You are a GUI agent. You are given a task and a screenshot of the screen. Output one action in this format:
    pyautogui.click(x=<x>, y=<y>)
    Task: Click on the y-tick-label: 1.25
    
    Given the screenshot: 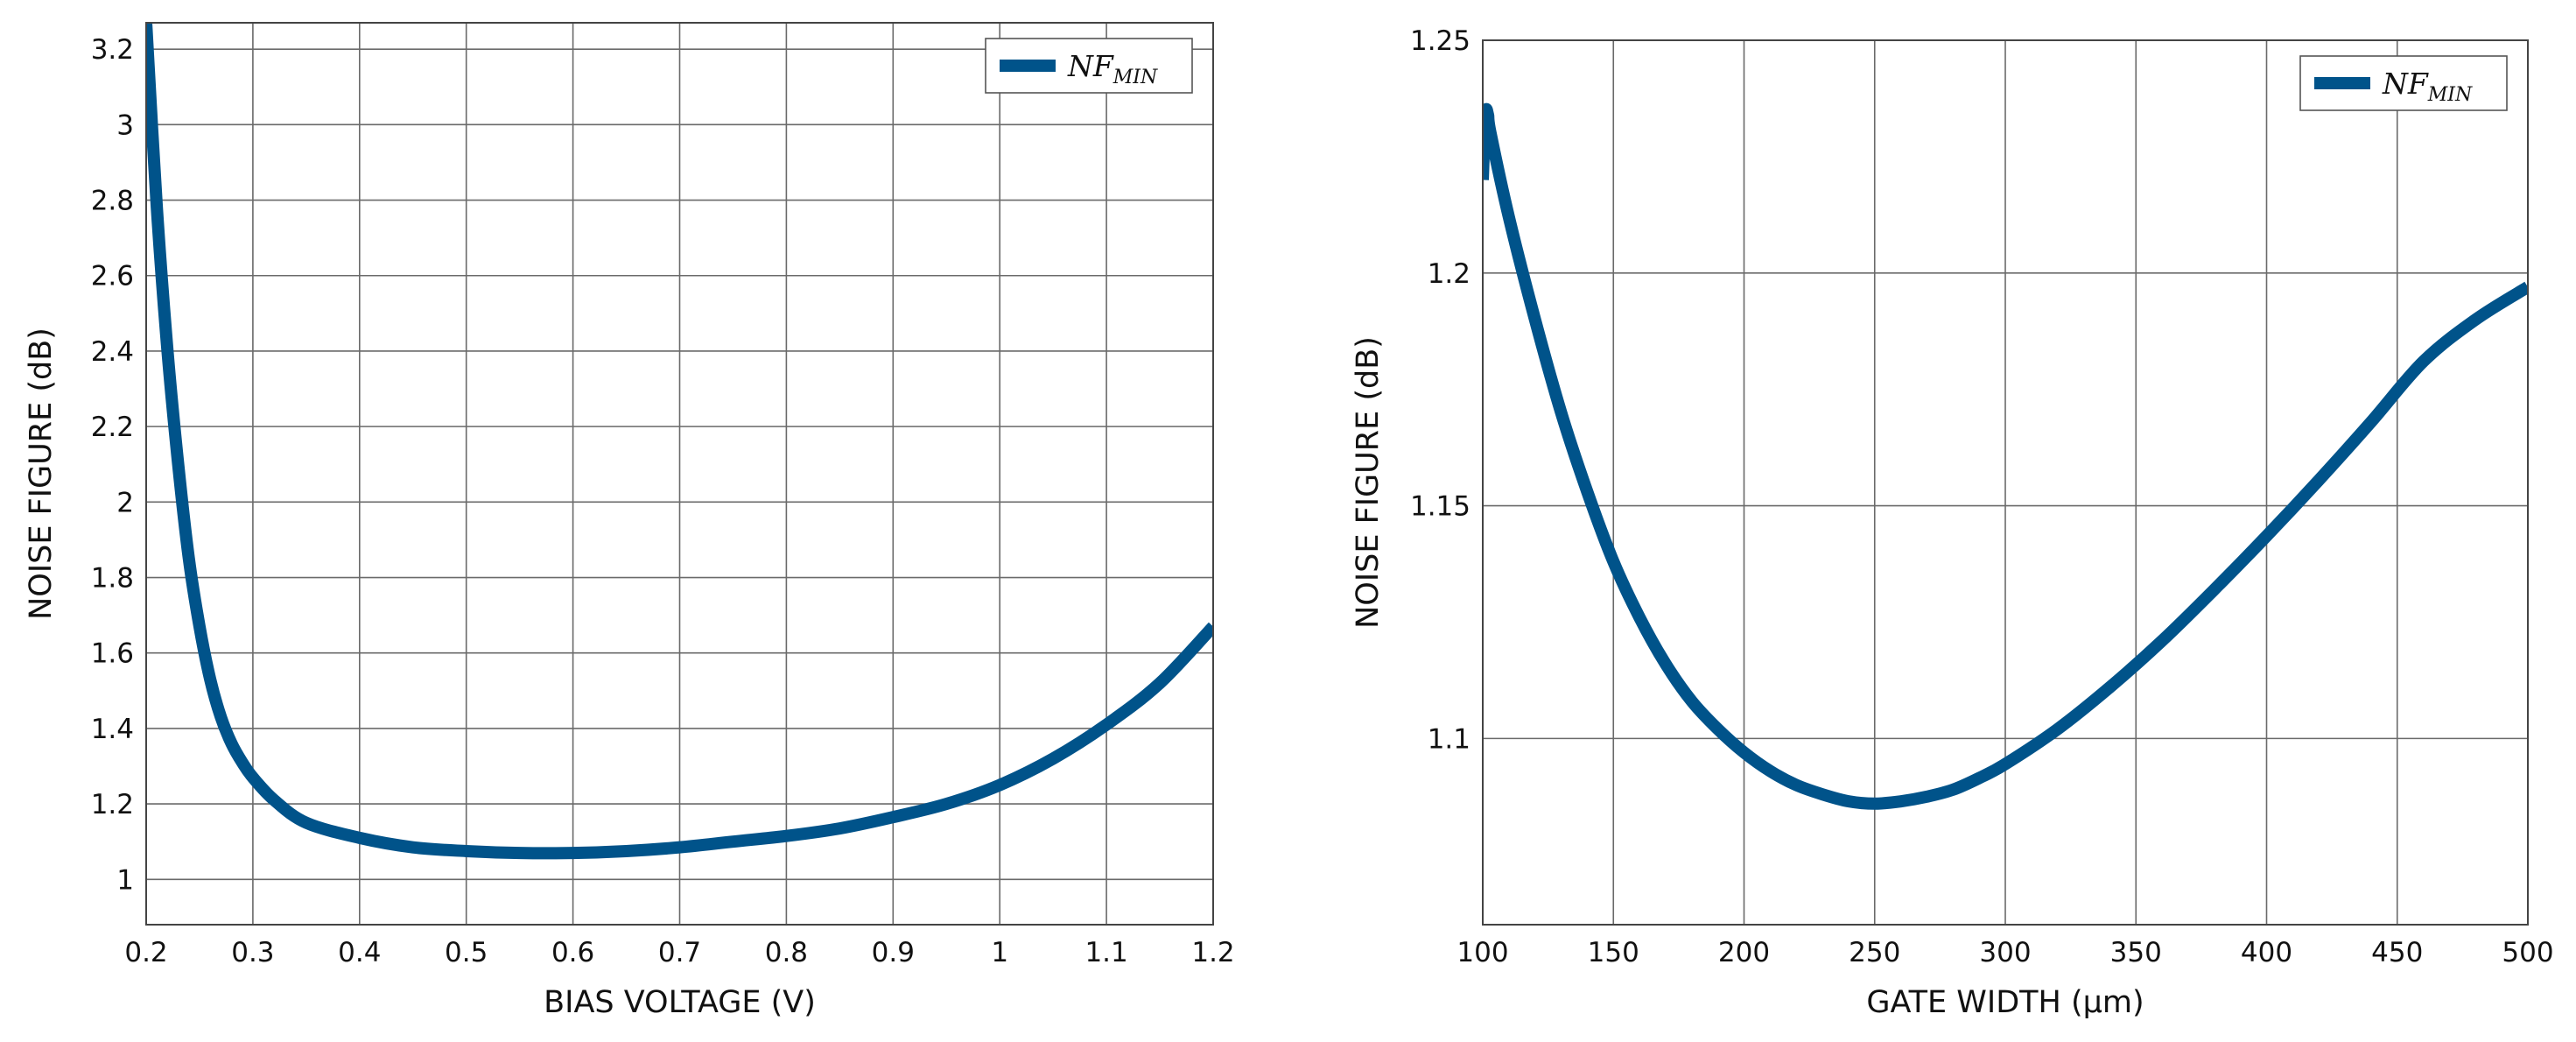 What is the action you would take?
    pyautogui.click(x=1440, y=41)
    